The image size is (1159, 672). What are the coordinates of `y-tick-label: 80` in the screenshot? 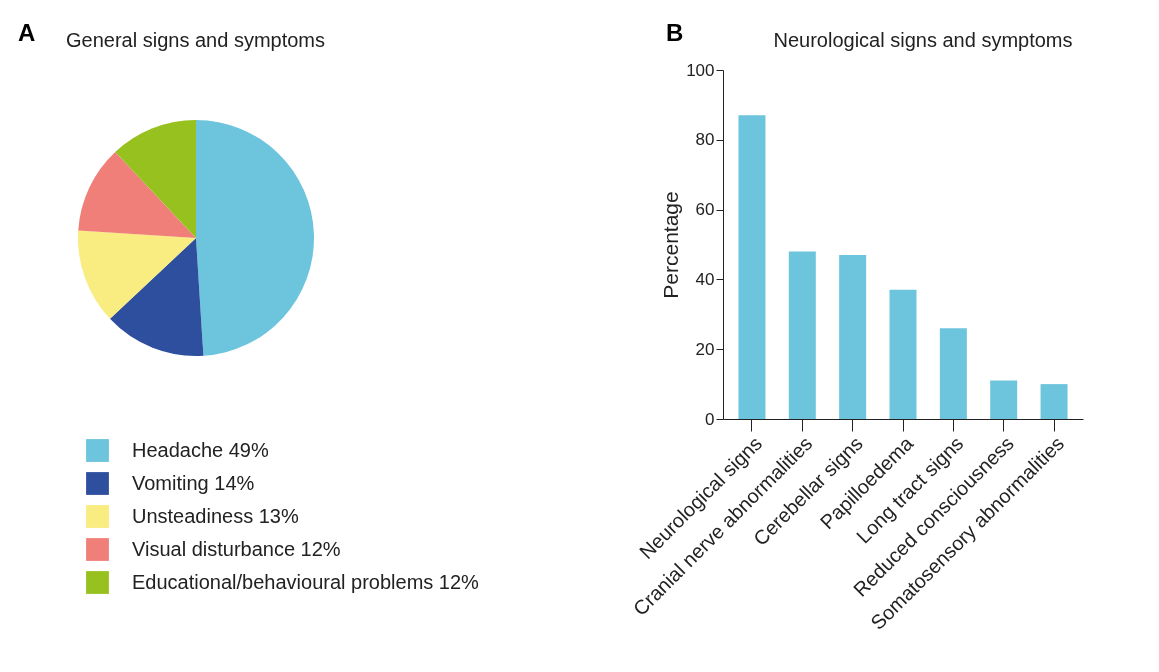 It's located at (705, 140).